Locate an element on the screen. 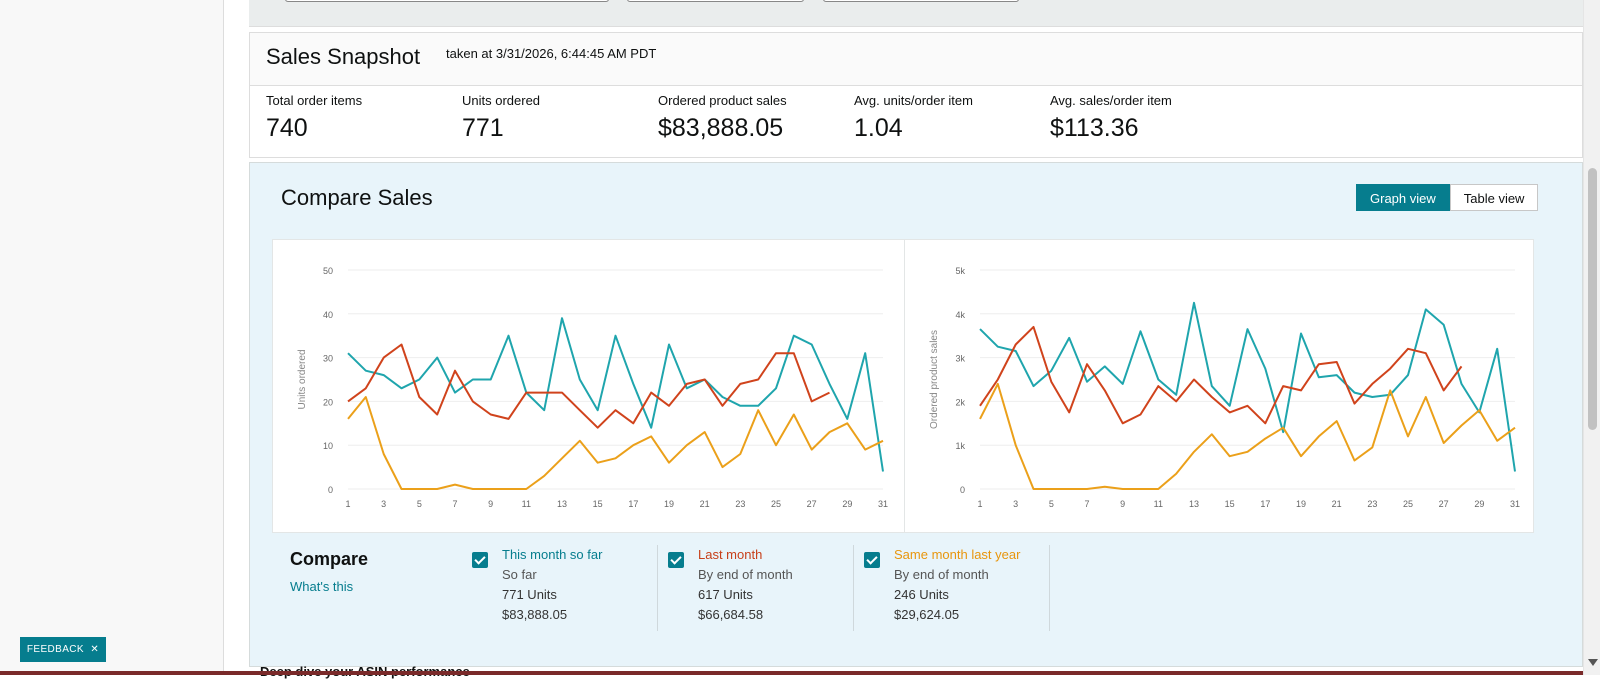 The image size is (1600, 679). scroll-down-arrow-icon is located at coordinates (1593, 662).